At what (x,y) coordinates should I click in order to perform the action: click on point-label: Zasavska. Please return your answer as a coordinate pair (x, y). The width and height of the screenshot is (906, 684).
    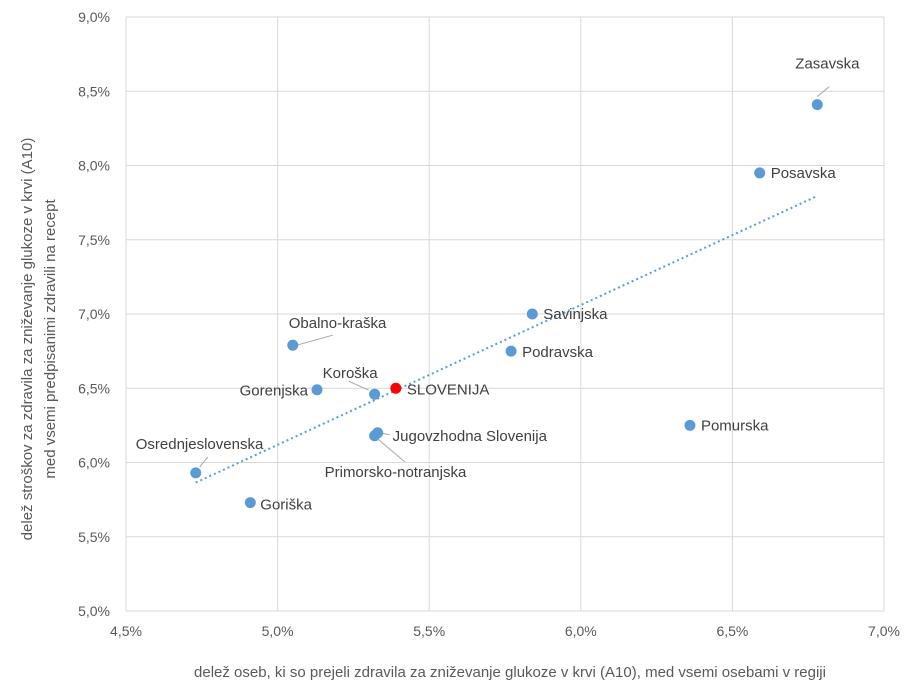
    Looking at the image, I should click on (827, 64).